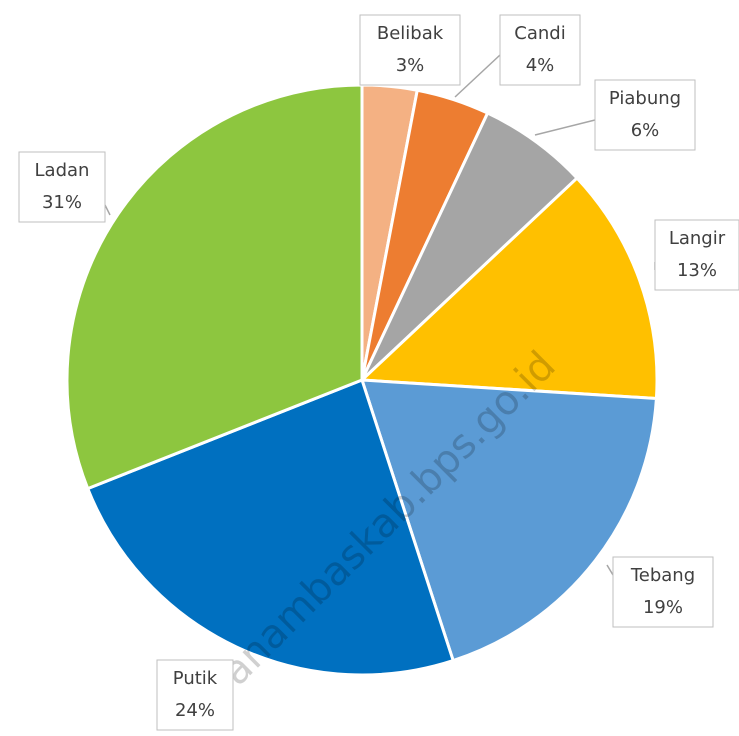  What do you see at coordinates (195, 678) in the screenshot?
I see `slice-label: Putik` at bounding box center [195, 678].